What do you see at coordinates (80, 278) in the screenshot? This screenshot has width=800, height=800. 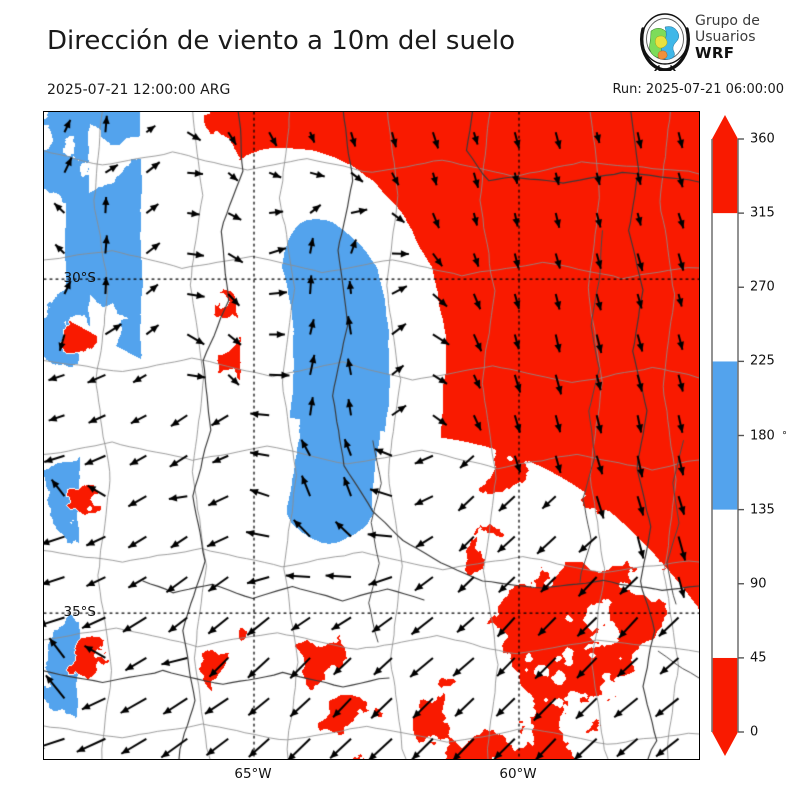 I see `y-axis-tick-label: 30°S` at bounding box center [80, 278].